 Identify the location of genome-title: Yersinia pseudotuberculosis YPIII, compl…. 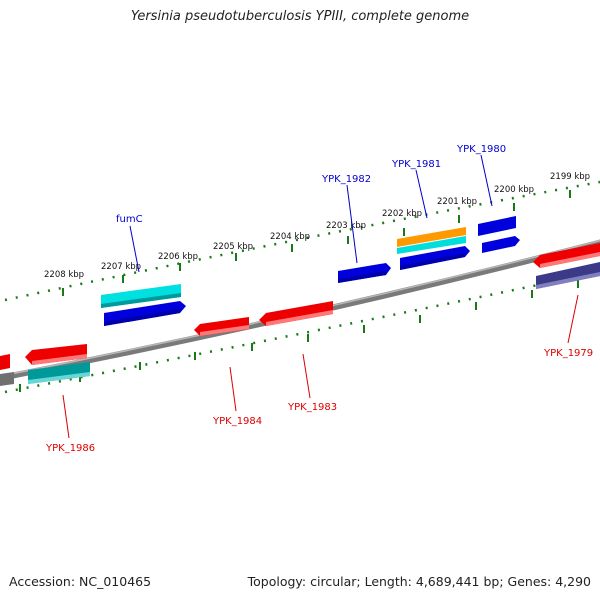
(300, 16).